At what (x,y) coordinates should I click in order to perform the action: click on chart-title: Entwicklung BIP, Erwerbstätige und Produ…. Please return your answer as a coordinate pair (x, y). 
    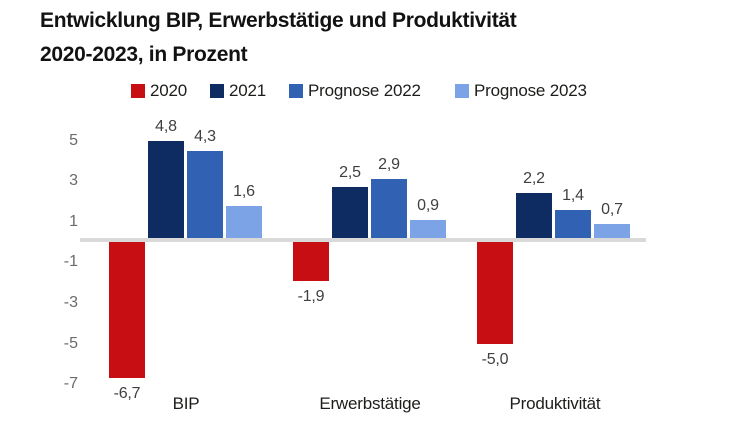
    Looking at the image, I should click on (370, 38).